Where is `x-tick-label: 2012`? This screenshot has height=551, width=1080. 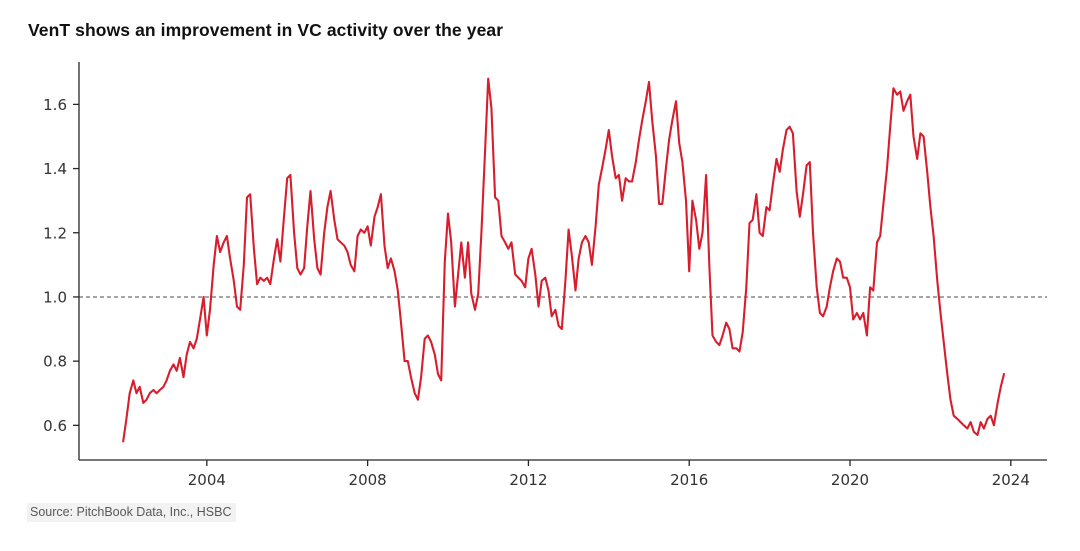 x-tick-label: 2012 is located at coordinates (528, 480).